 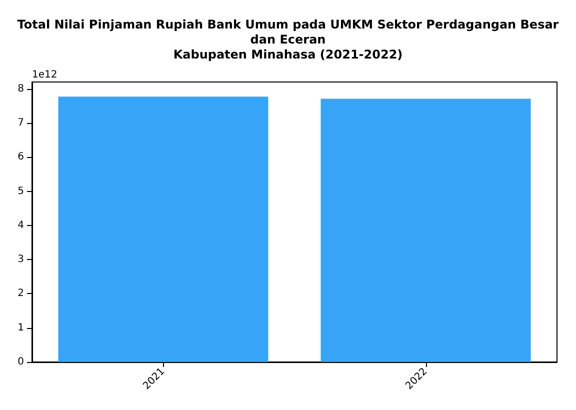 I want to click on y-tick-label: 1, so click(x=21, y=328).